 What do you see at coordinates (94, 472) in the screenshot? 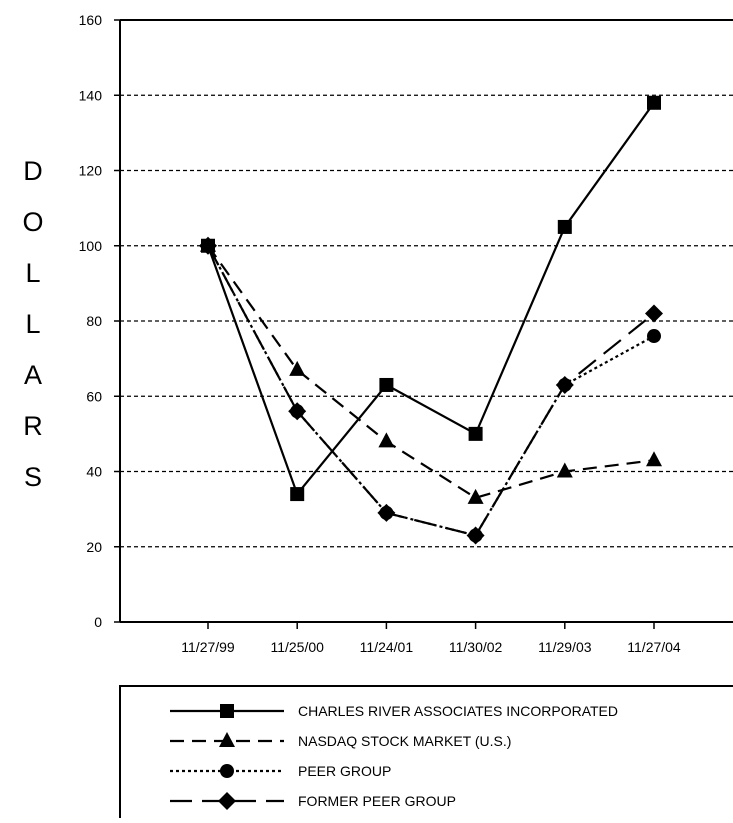
I see `y-tick-label: 40` at bounding box center [94, 472].